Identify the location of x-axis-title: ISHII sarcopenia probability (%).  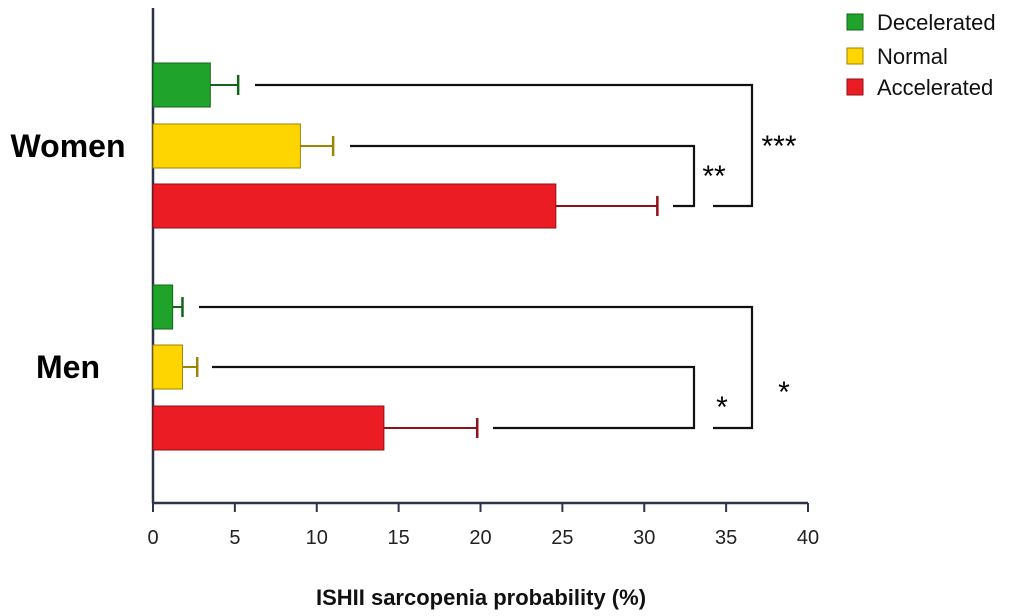
(481, 597).